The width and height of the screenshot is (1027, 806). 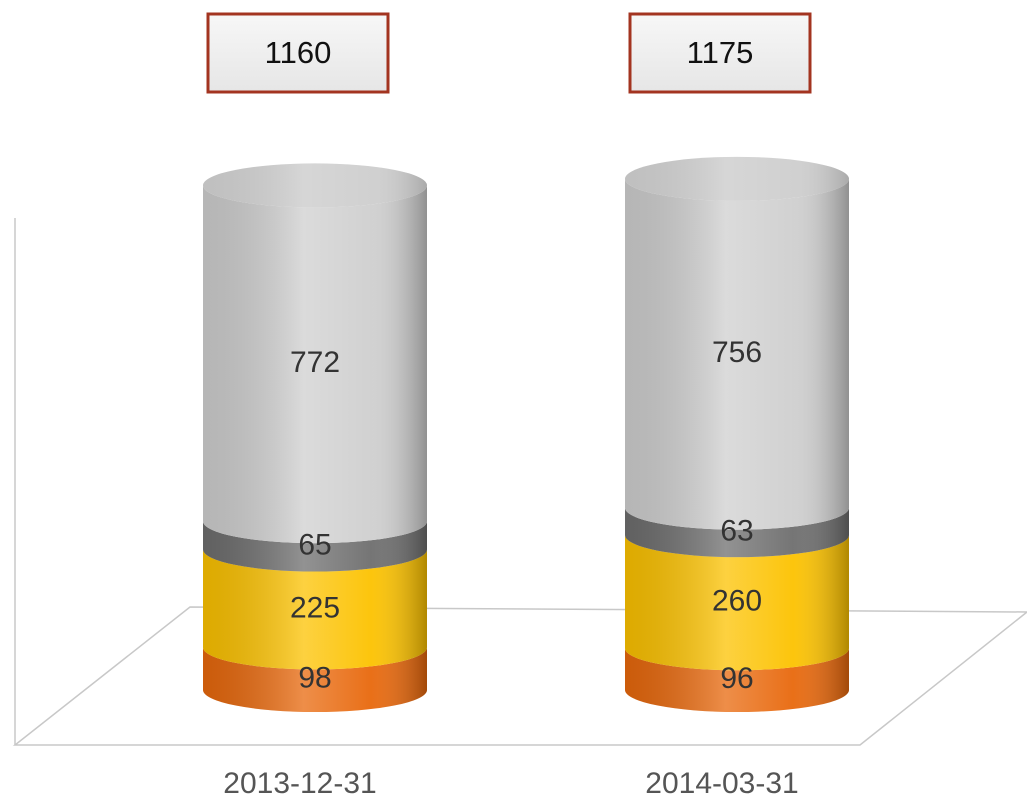 I want to click on segment-label: 96, so click(x=736, y=678).